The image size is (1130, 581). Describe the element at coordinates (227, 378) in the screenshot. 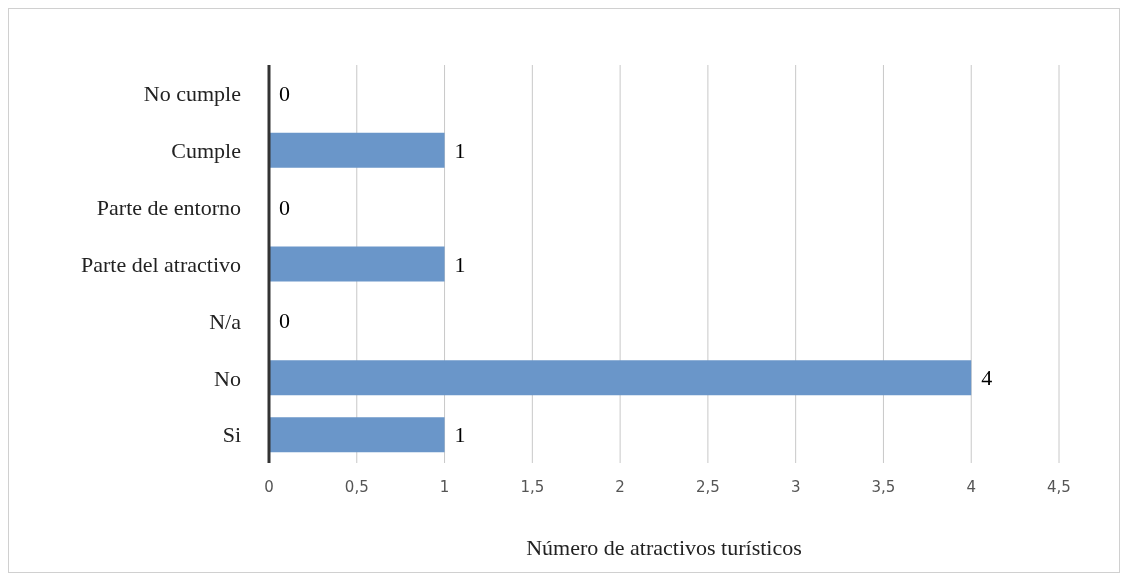

I see `y-tick-label: No` at that location.